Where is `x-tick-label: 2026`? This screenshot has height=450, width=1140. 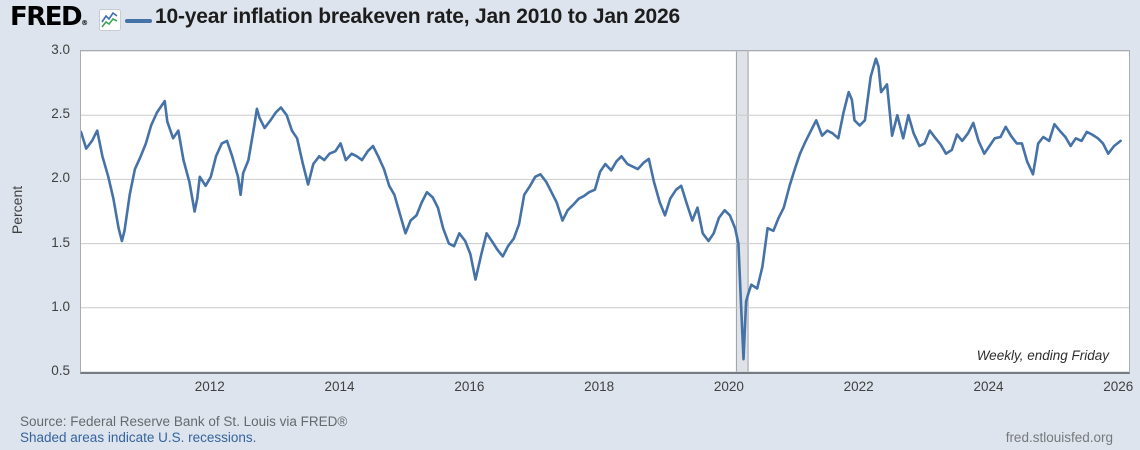
x-tick-label: 2026 is located at coordinates (1118, 386).